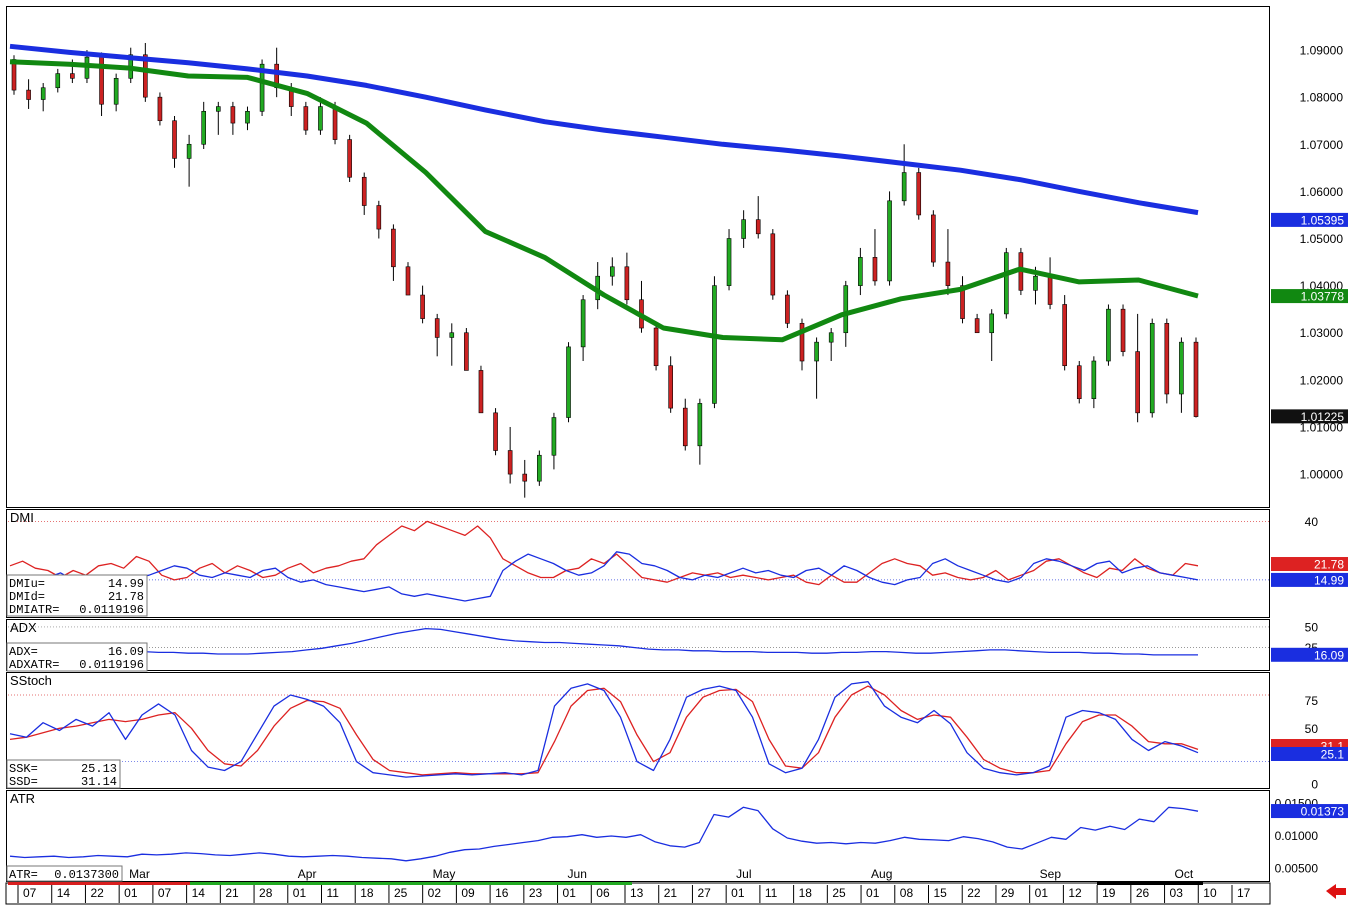 Image resolution: width=1354 pixels, height=910 pixels. I want to click on atr-readout-value: 0.0137300, so click(86, 875).